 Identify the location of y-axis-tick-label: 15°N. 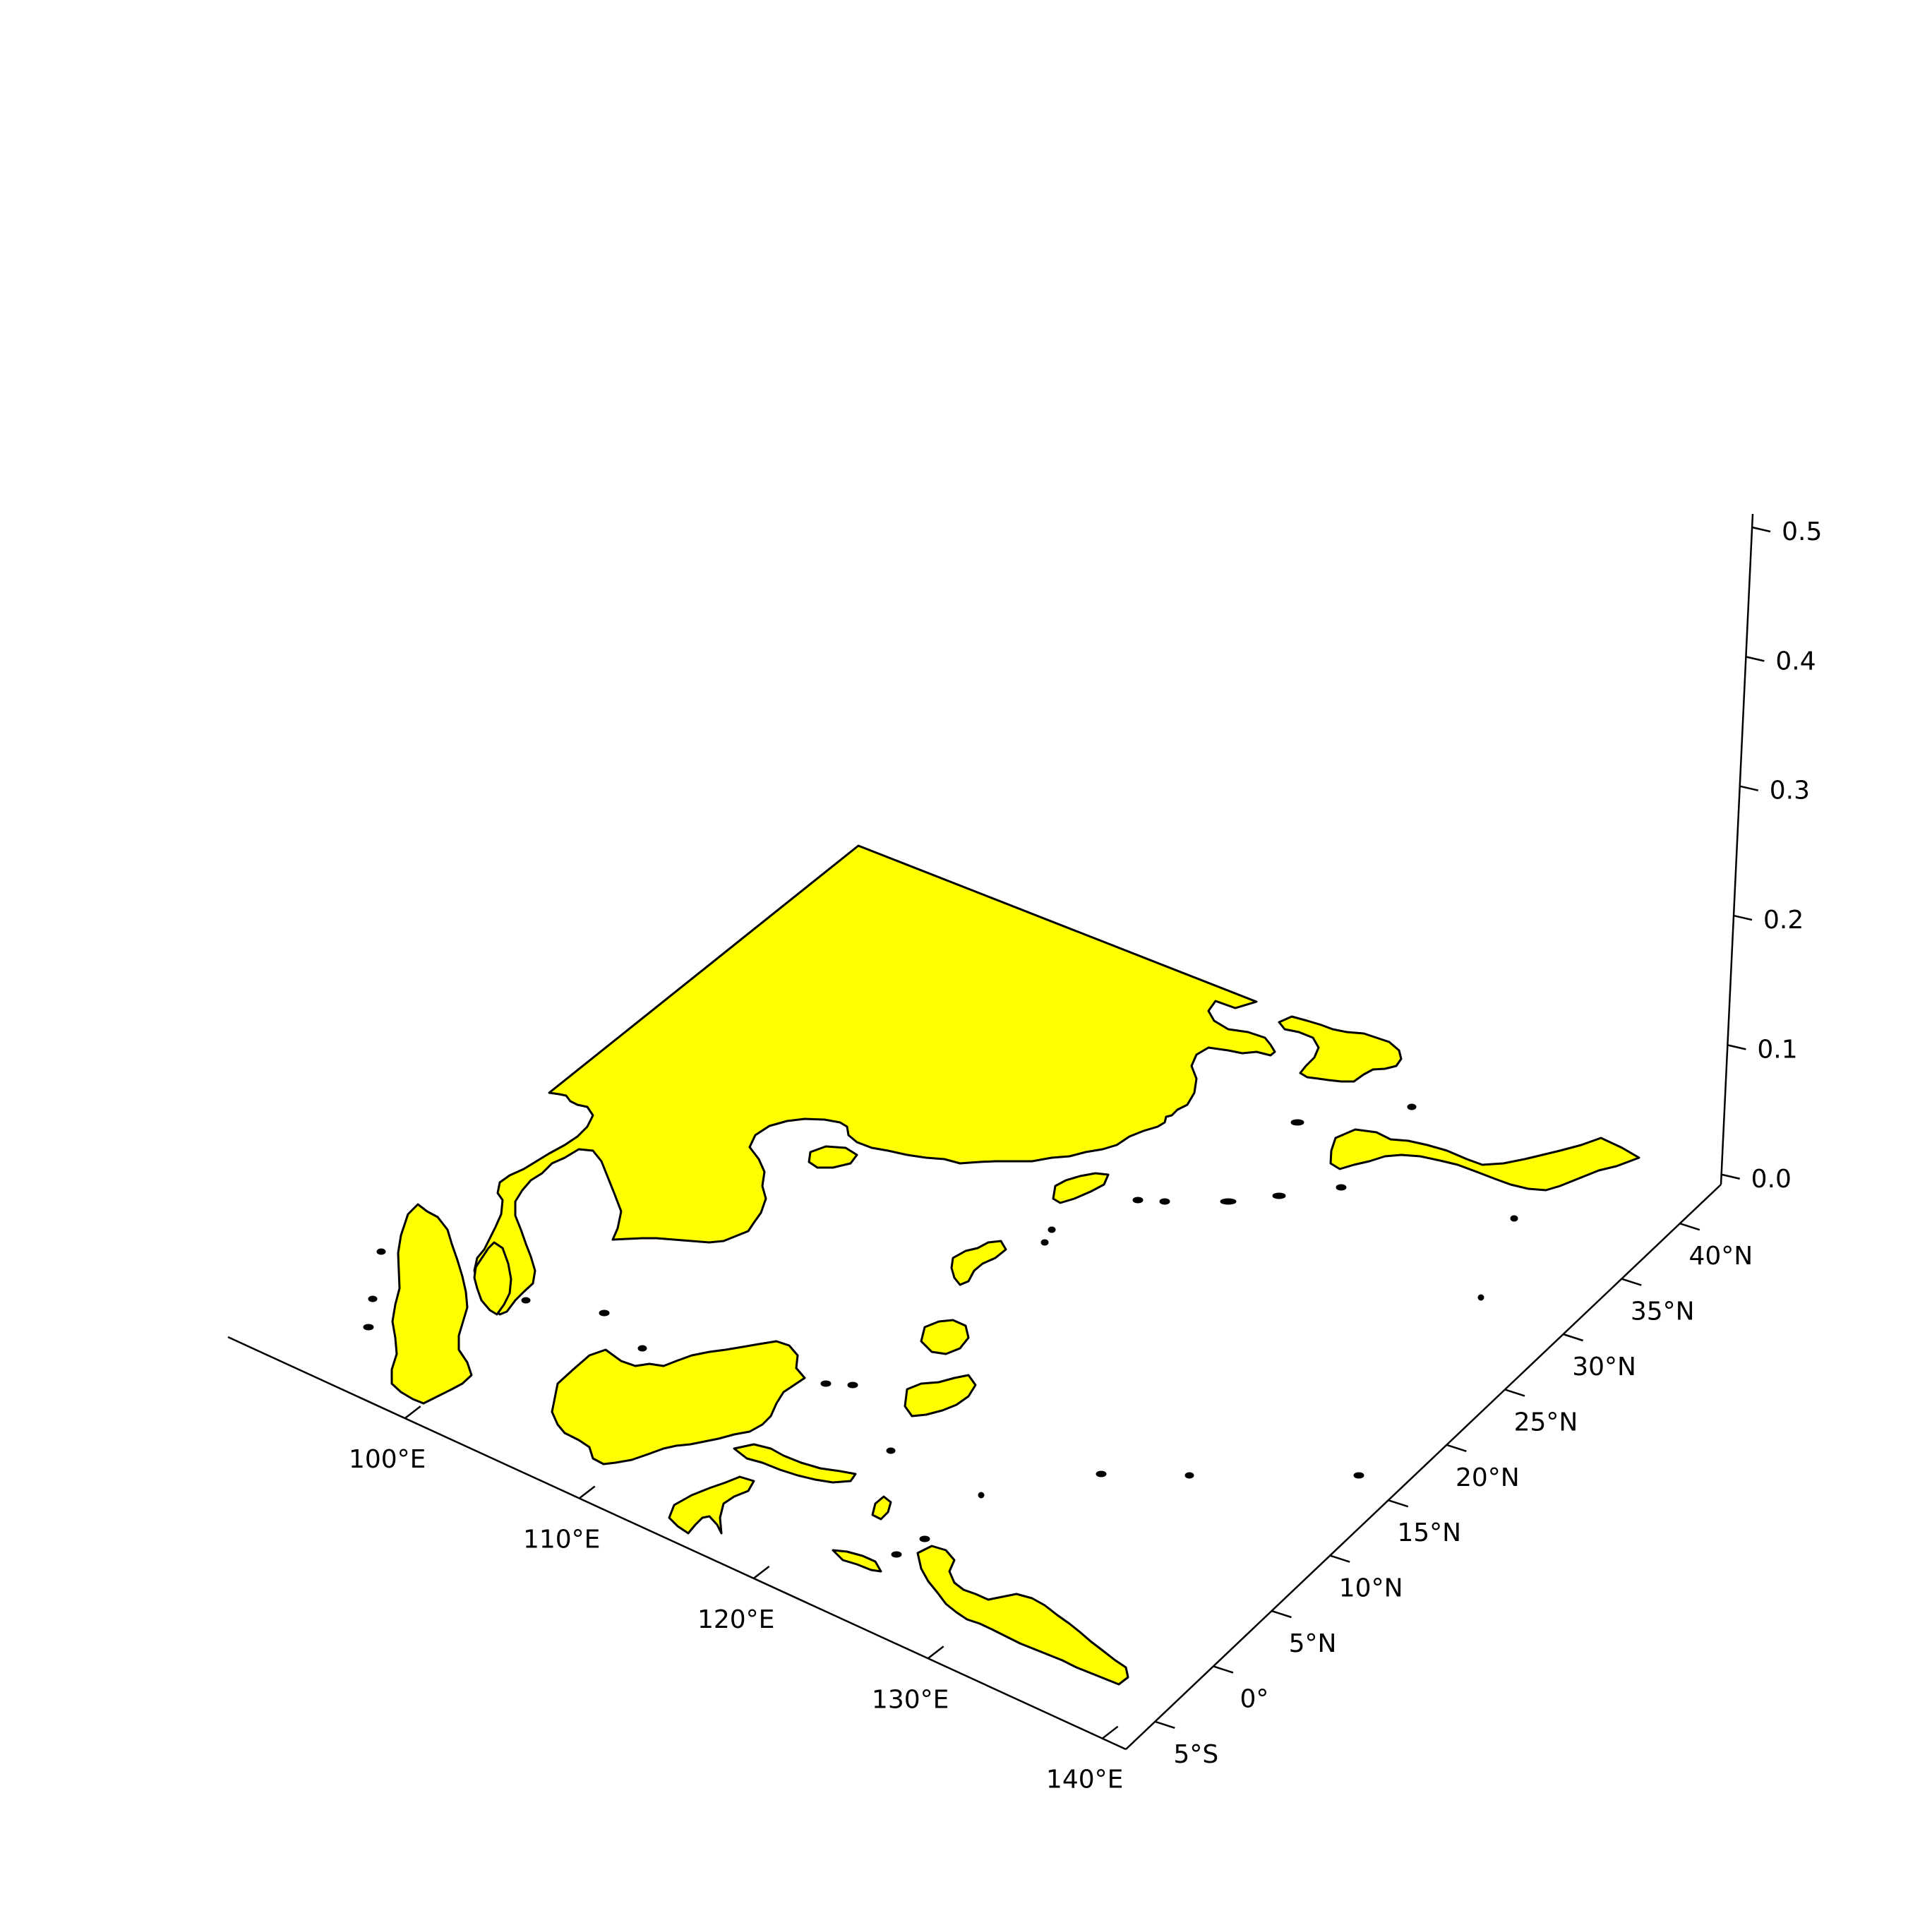
(1429, 1533).